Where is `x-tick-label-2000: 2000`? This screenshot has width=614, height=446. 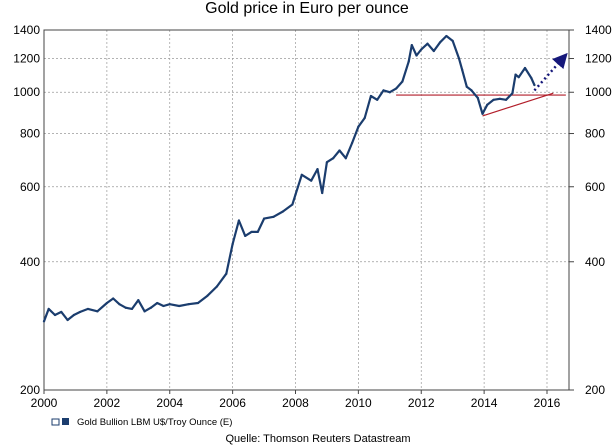 x-tick-label-2000: 2000 is located at coordinates (44, 403).